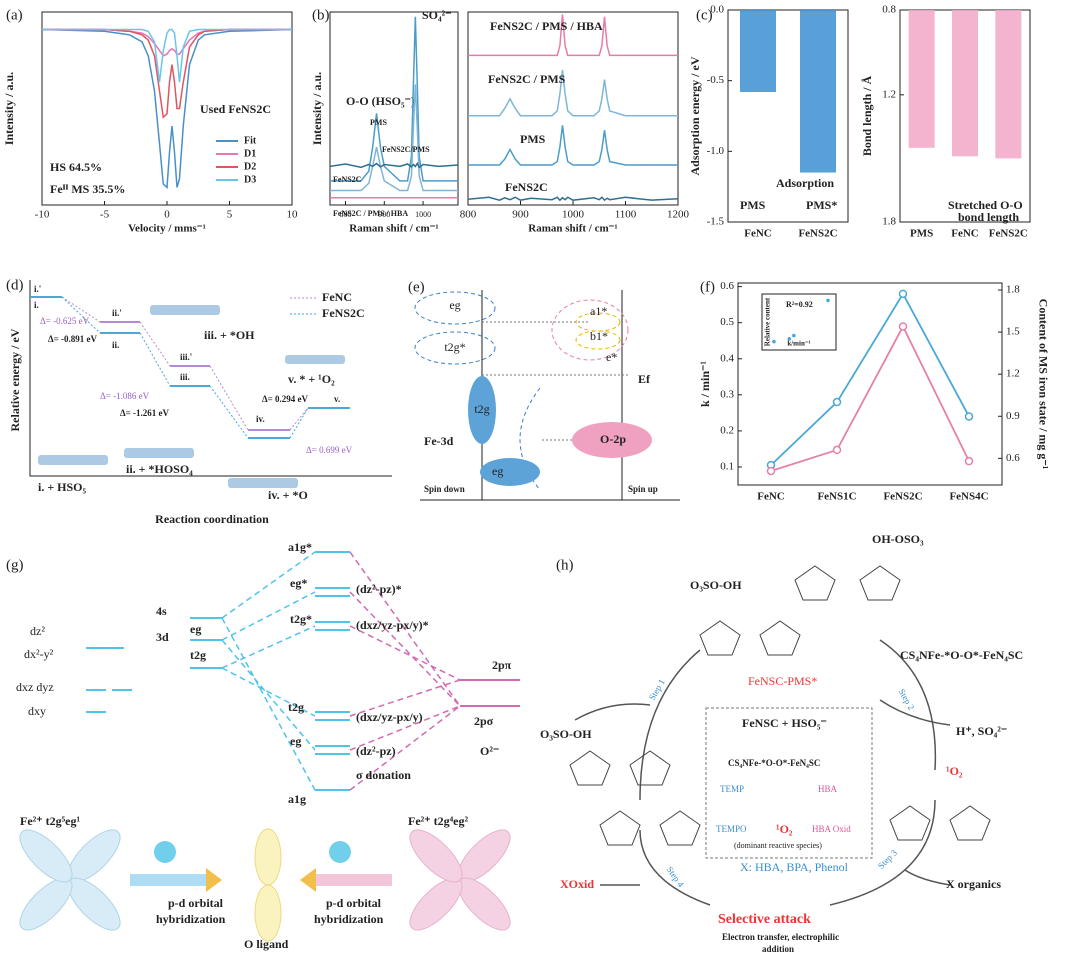  I want to click on panel-label: (c), so click(704, 15).